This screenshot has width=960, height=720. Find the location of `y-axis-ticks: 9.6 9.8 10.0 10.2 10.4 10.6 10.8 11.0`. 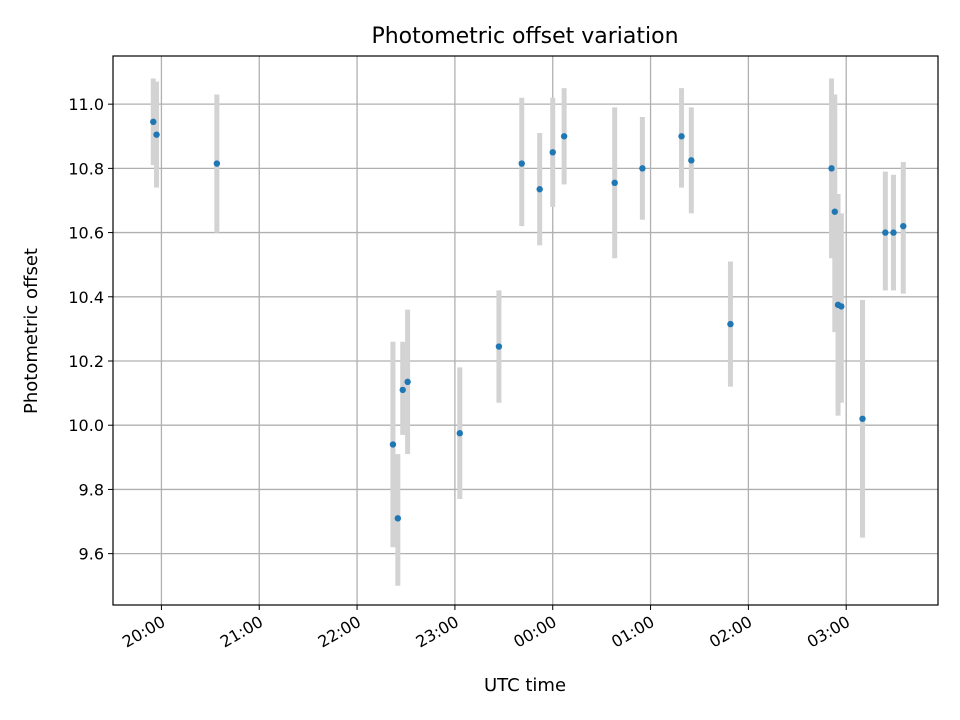

y-axis-ticks: 9.6 9.8 10.0 10.2 10.4 10.6 10.8 11.0 is located at coordinates (90, 329).